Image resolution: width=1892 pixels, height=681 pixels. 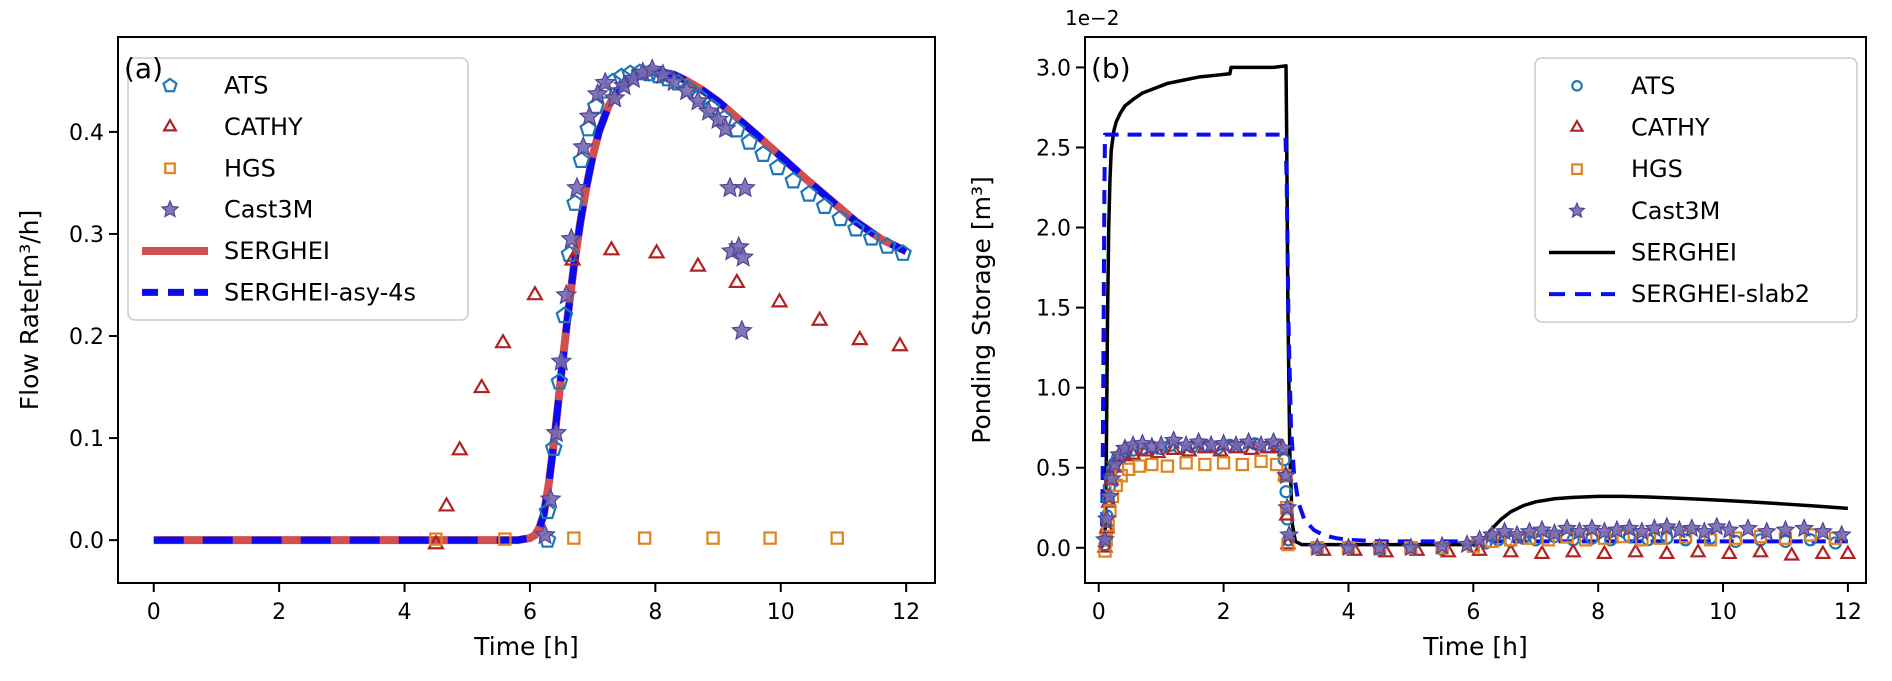 What do you see at coordinates (29, 310) in the screenshot?
I see `y-axis-label: Flow Rate[m³/h]` at bounding box center [29, 310].